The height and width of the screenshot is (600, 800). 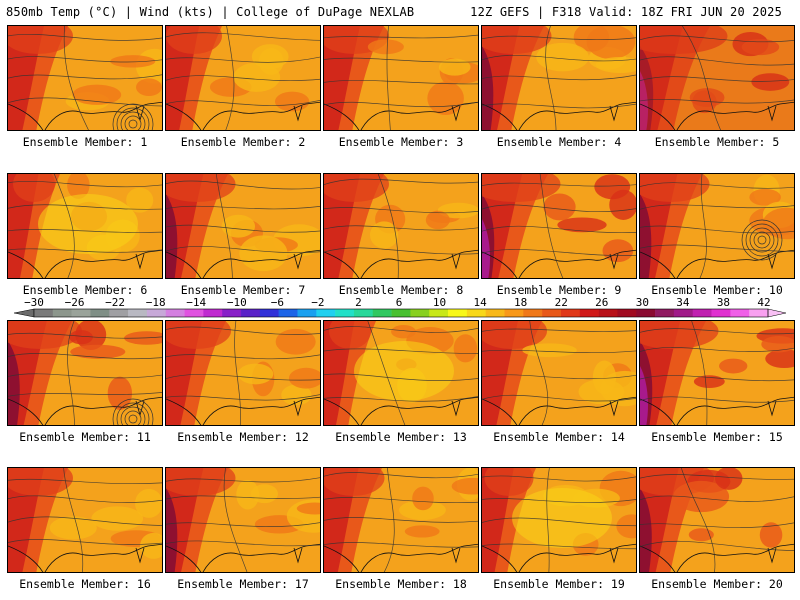 I want to click on colorbar-tick-label: 14, so click(x=480, y=302).